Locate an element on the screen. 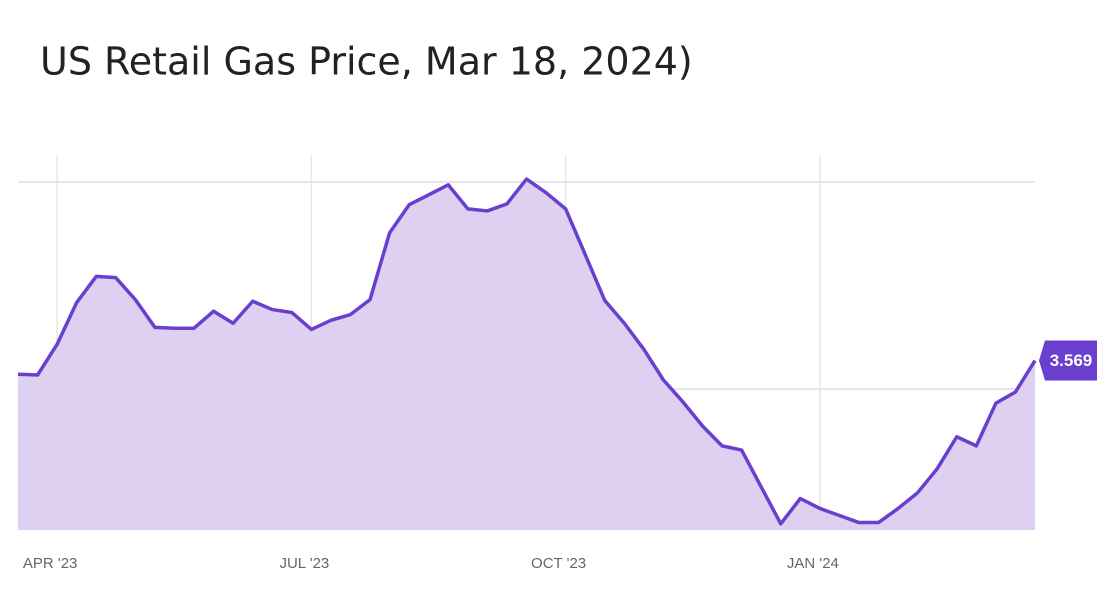 This screenshot has width=1116, height=596. x-tick-label: OCT '23 is located at coordinates (558, 563).